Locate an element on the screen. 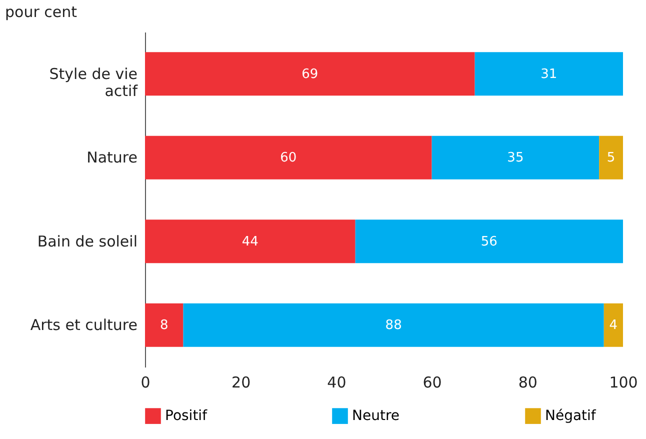  x-tick-label: 20 is located at coordinates (241, 383).